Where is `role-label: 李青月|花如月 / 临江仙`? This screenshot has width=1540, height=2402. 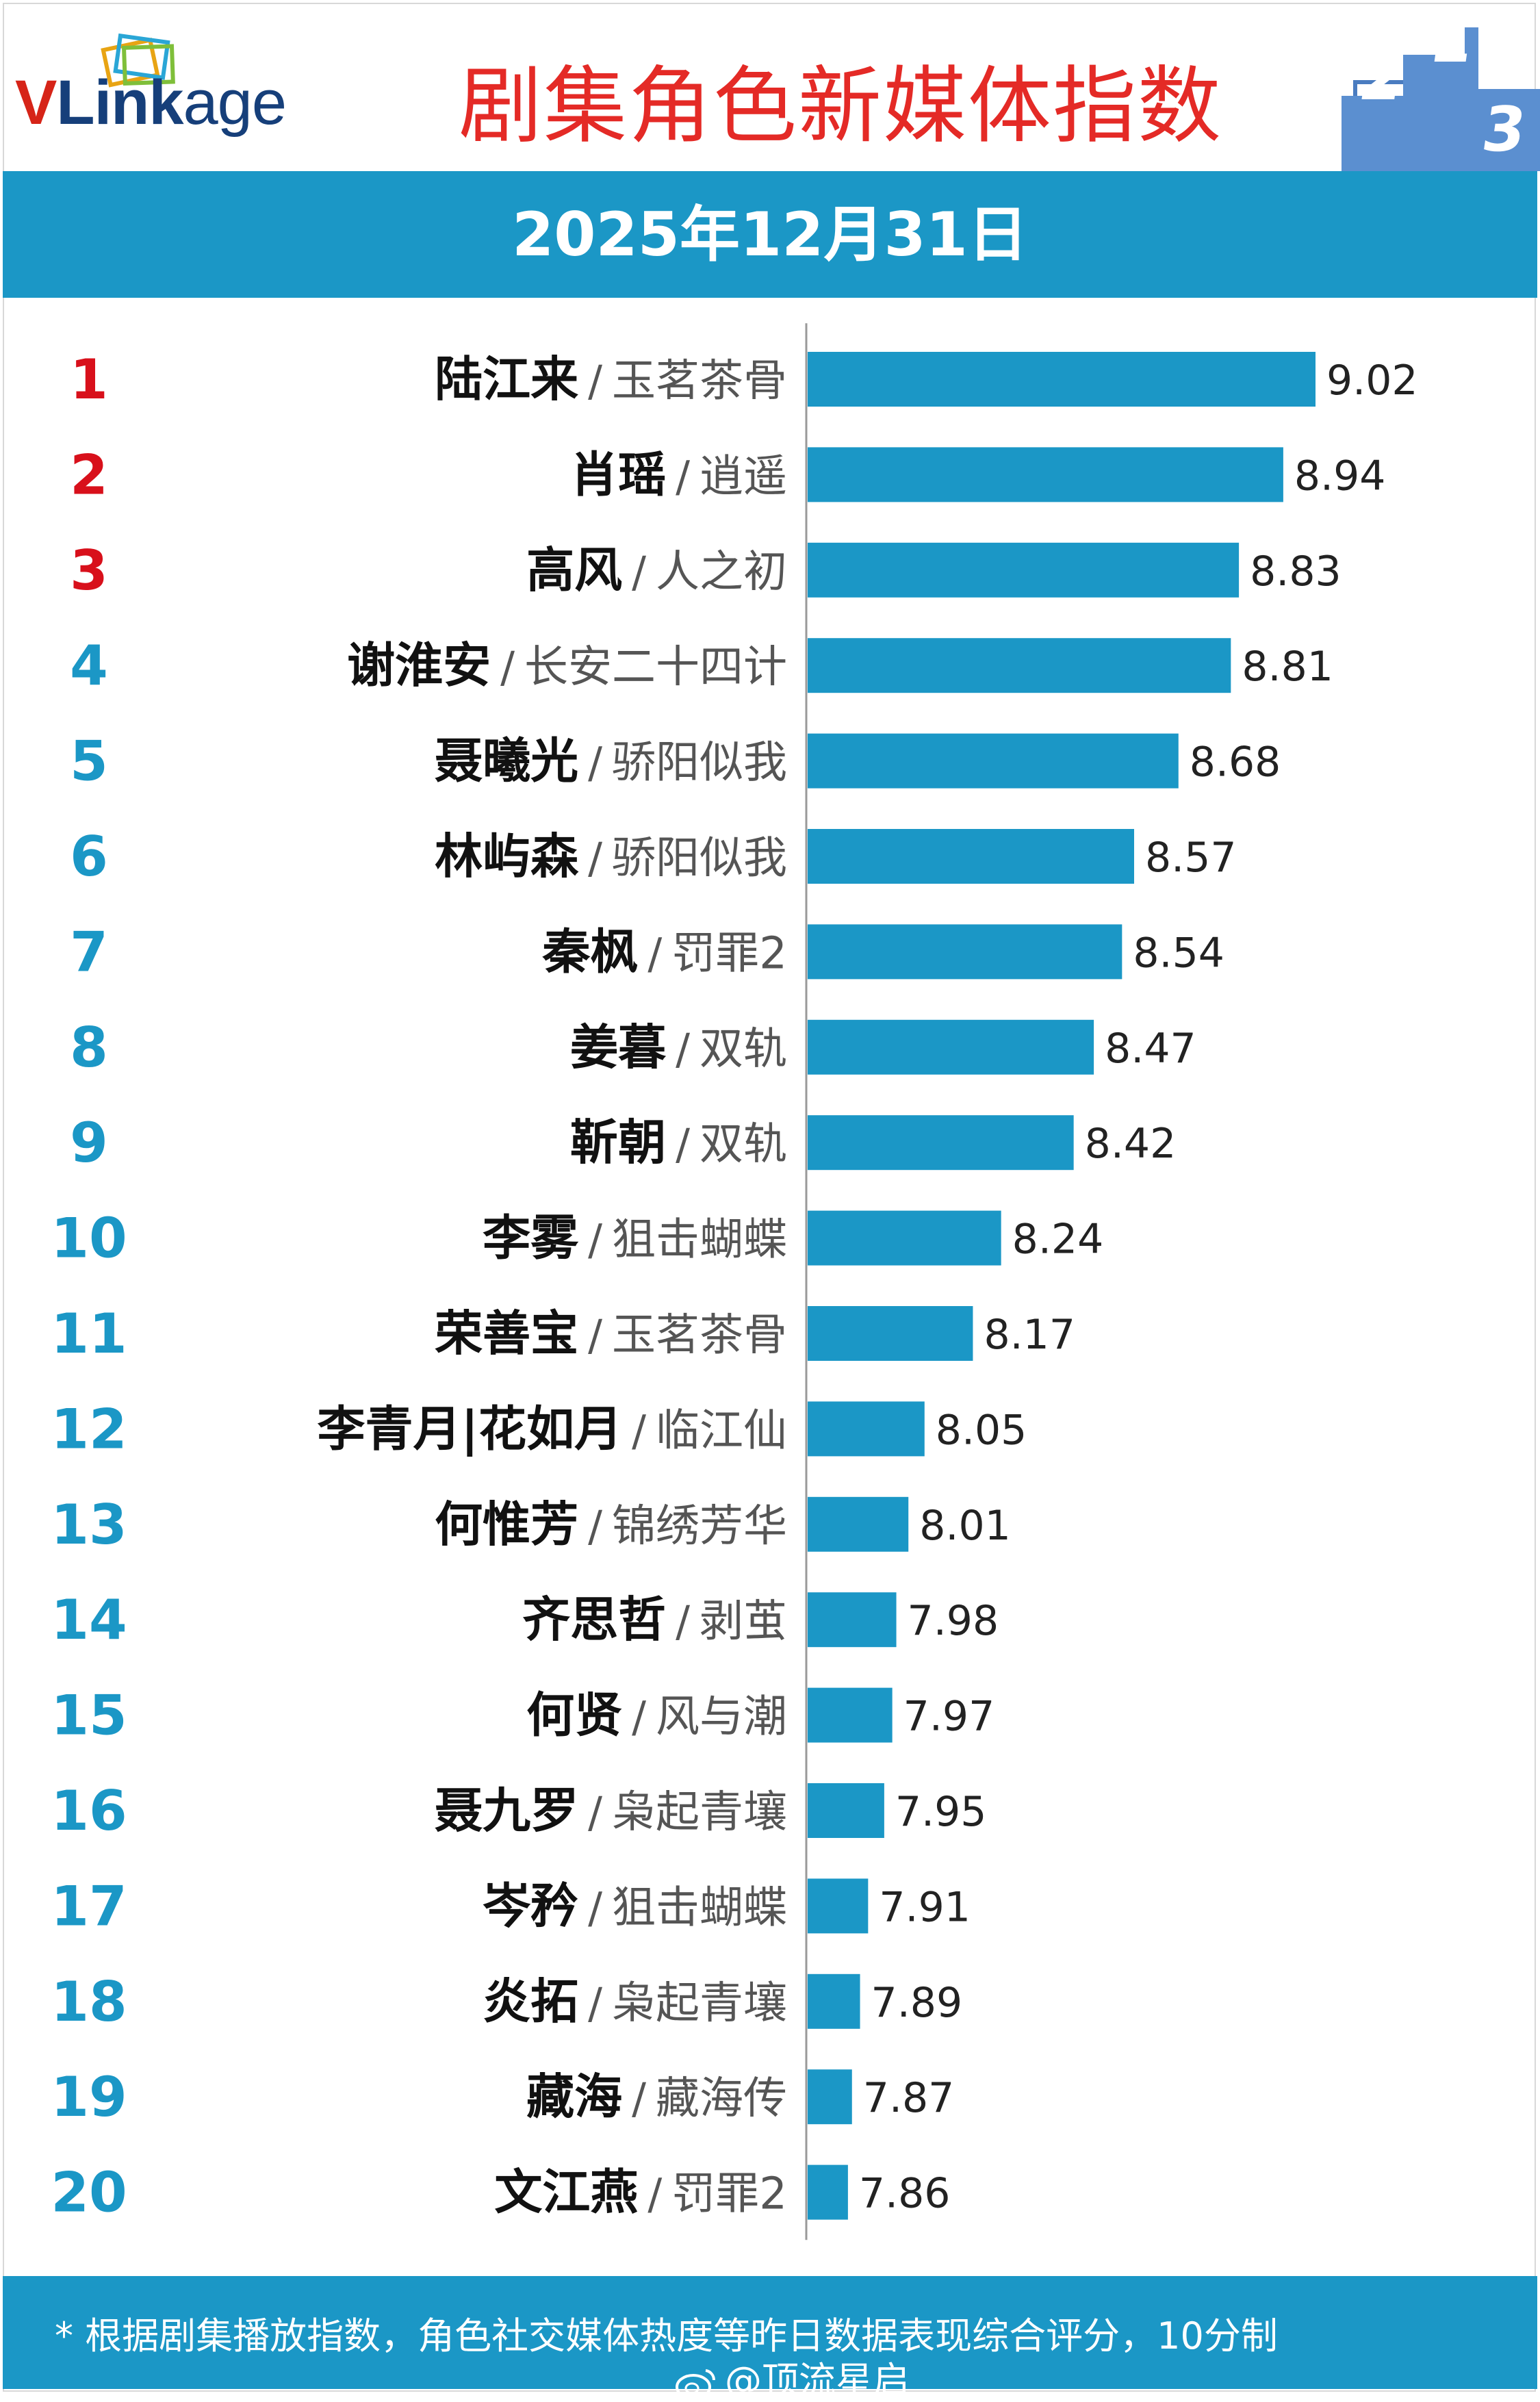 role-label: 李青月|花如月 / 临江仙 is located at coordinates (552, 1429).